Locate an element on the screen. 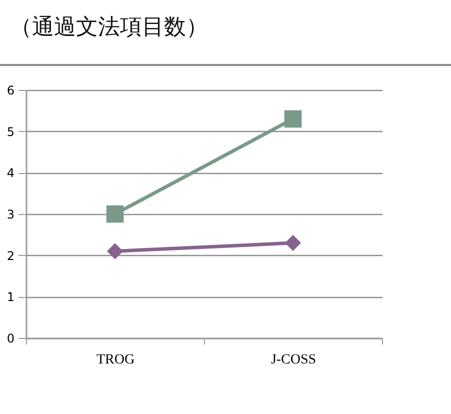 This screenshot has width=451, height=414. y-tick-label: 5 is located at coordinates (10, 131).